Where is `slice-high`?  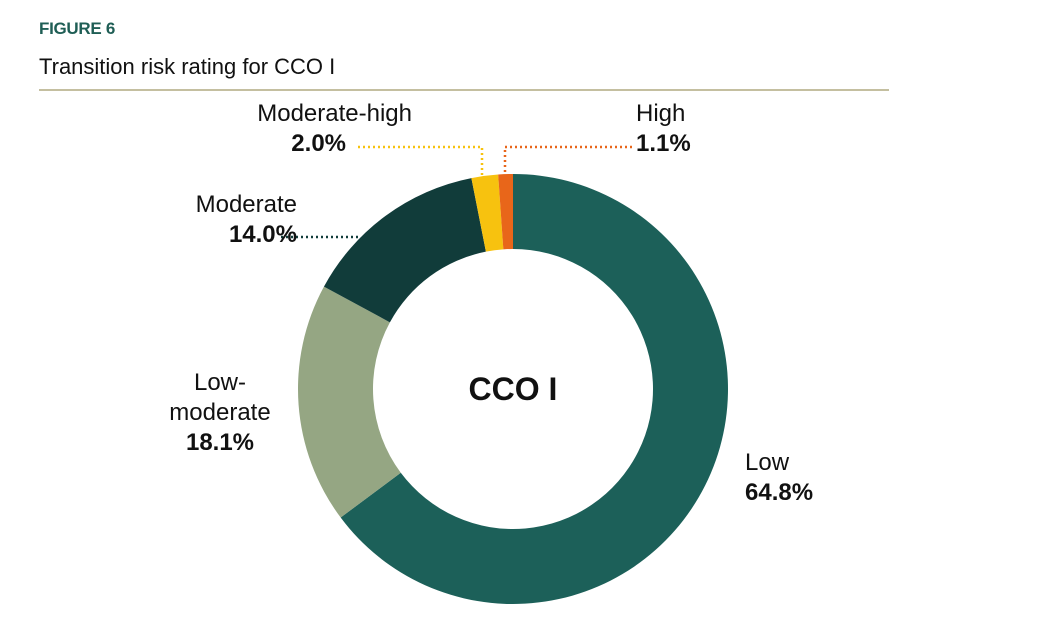 slice-high is located at coordinates (505, 212).